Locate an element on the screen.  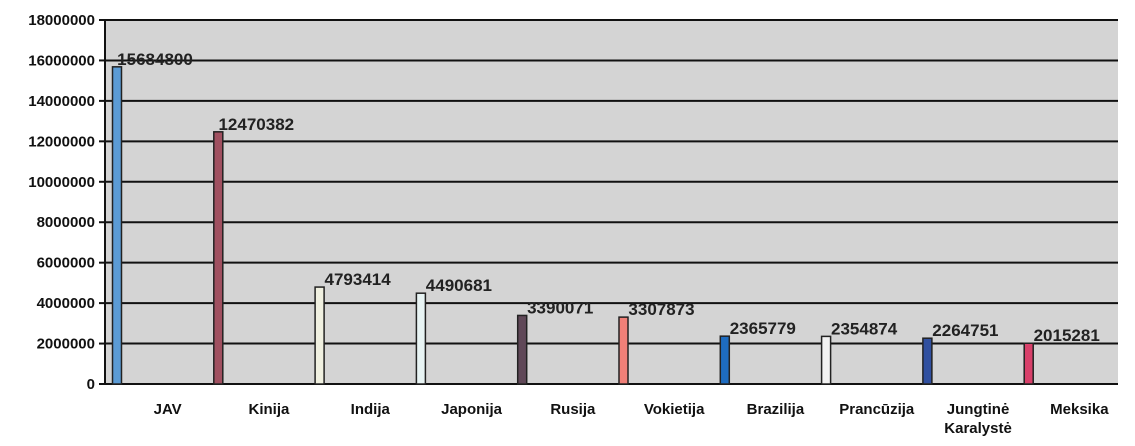
data-label: 3390071 is located at coordinates (560, 307).